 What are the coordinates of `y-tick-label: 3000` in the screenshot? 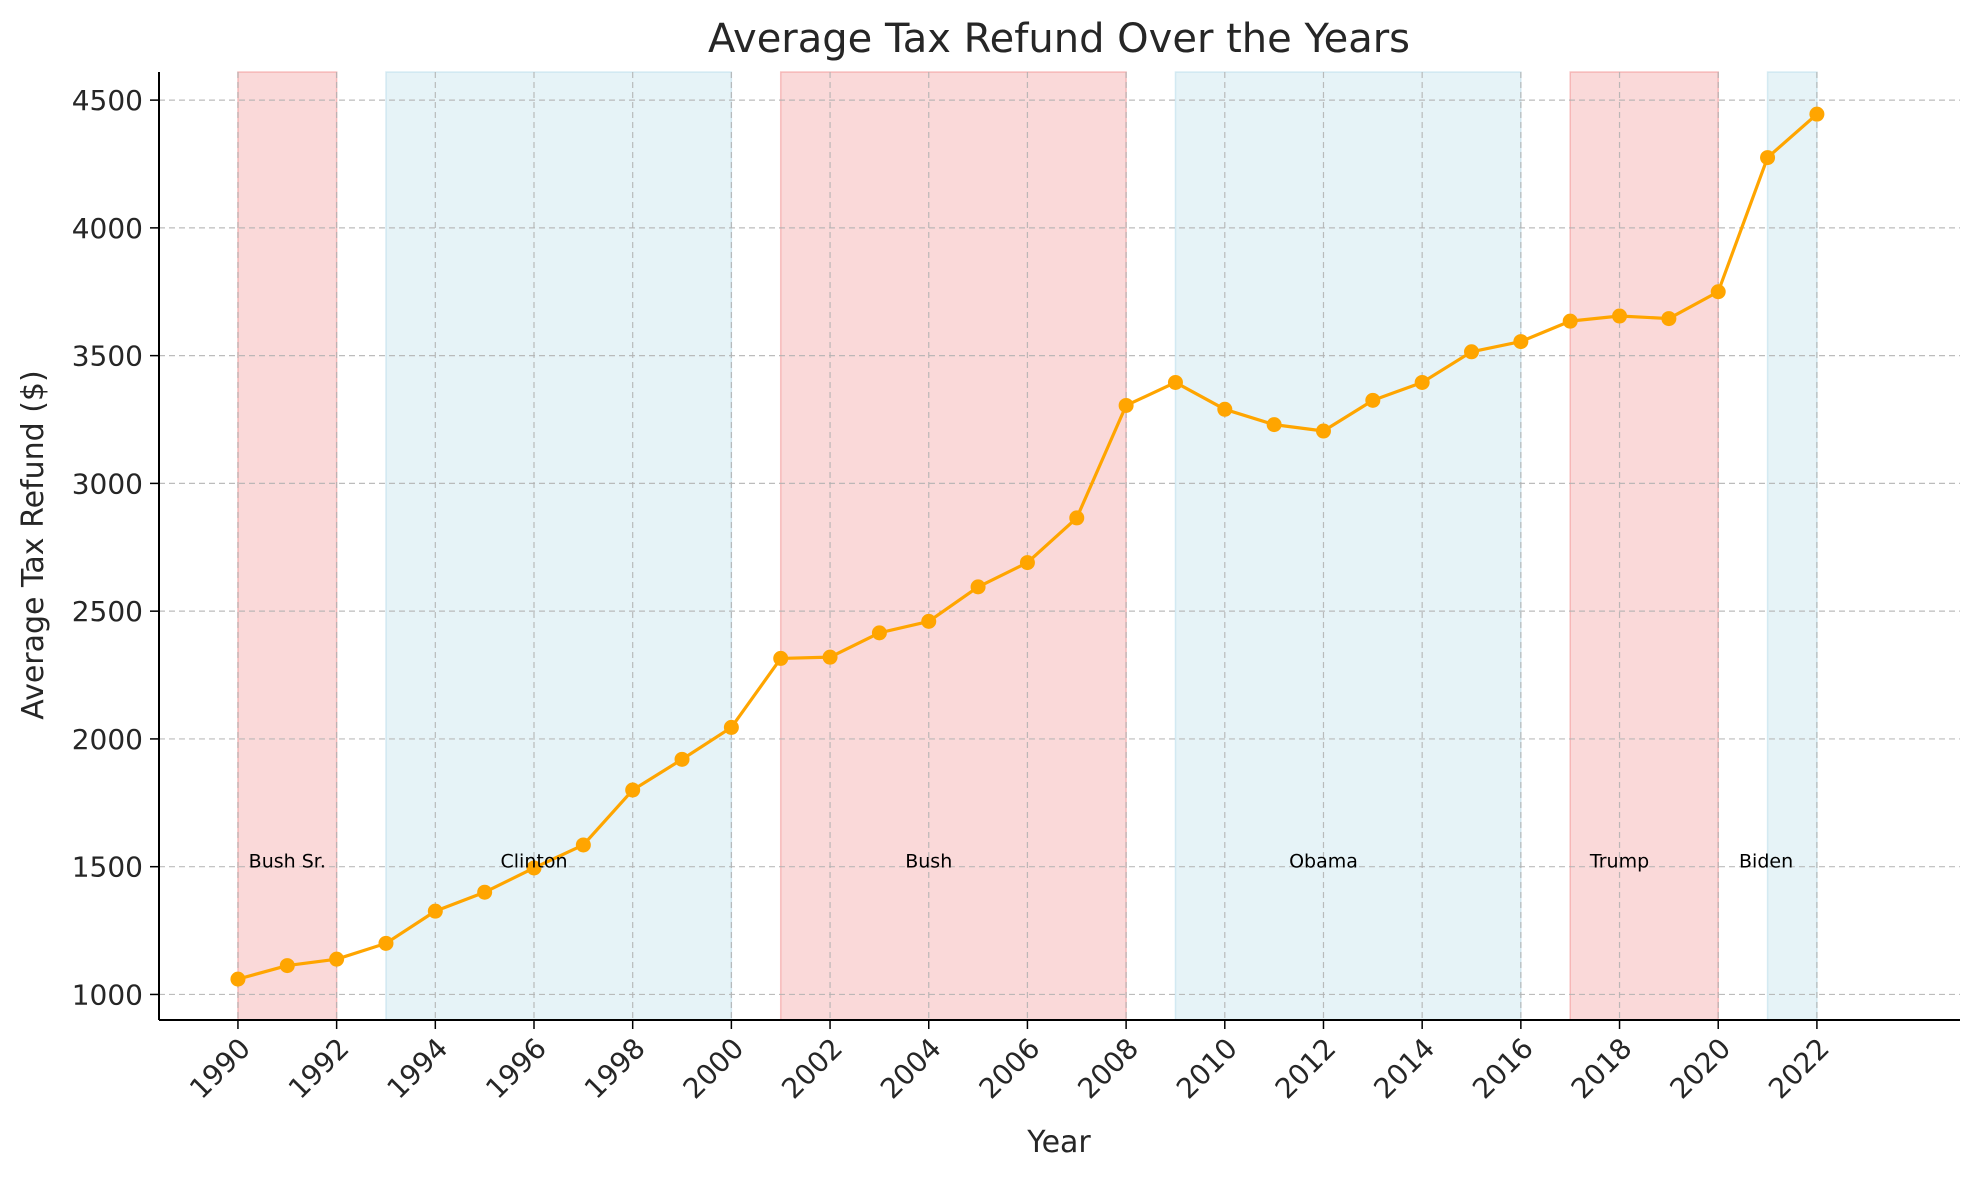 It's located at (107, 483).